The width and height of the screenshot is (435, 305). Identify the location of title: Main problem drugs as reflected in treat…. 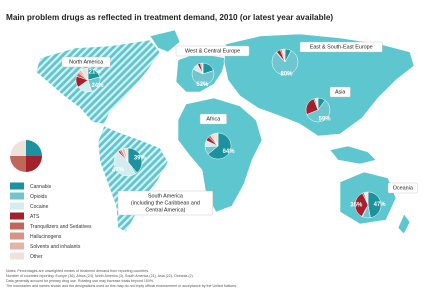
(169, 17).